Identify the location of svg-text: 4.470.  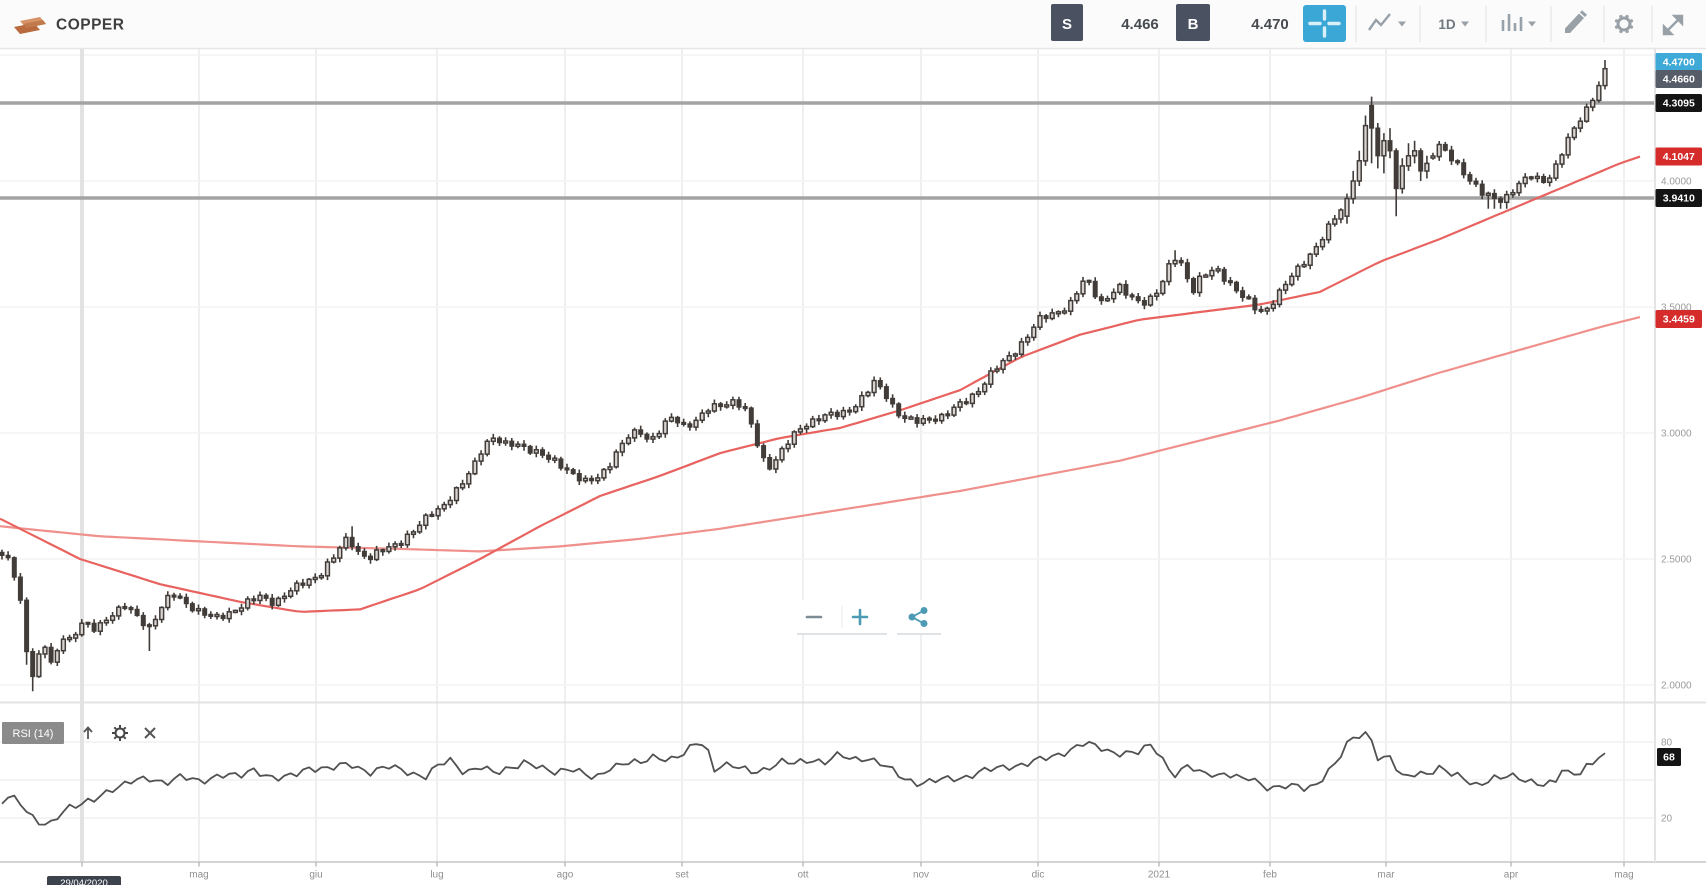
(1270, 24).